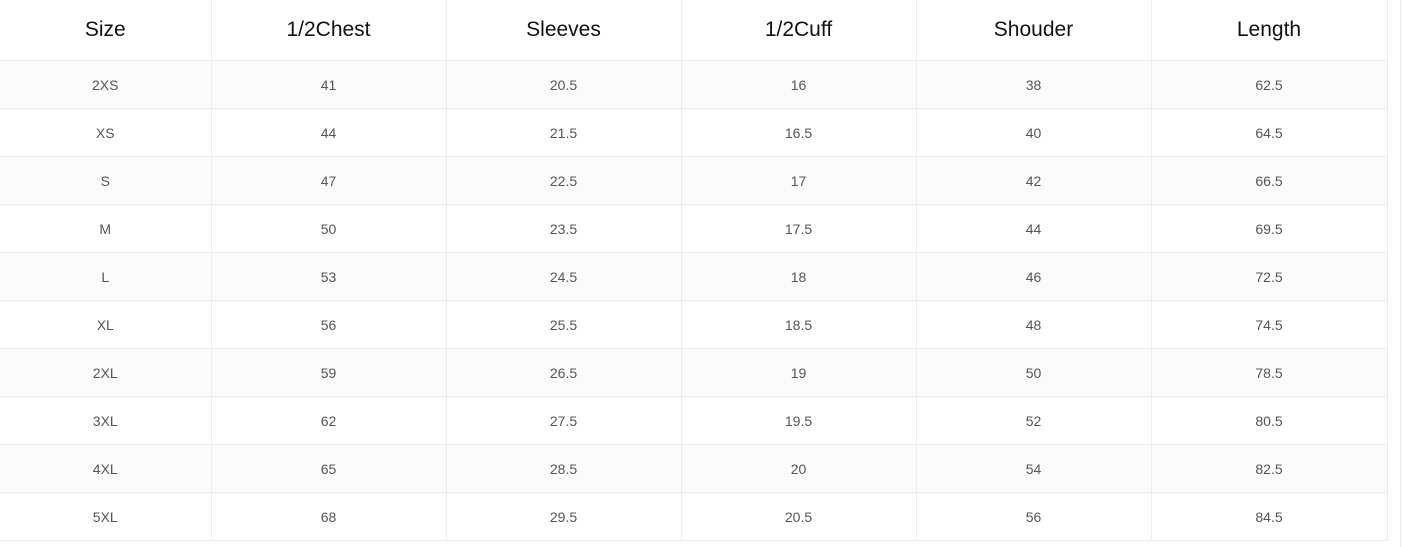 This screenshot has width=1403, height=547. Describe the element at coordinates (563, 516) in the screenshot. I see `table-cell: 29.5` at that location.